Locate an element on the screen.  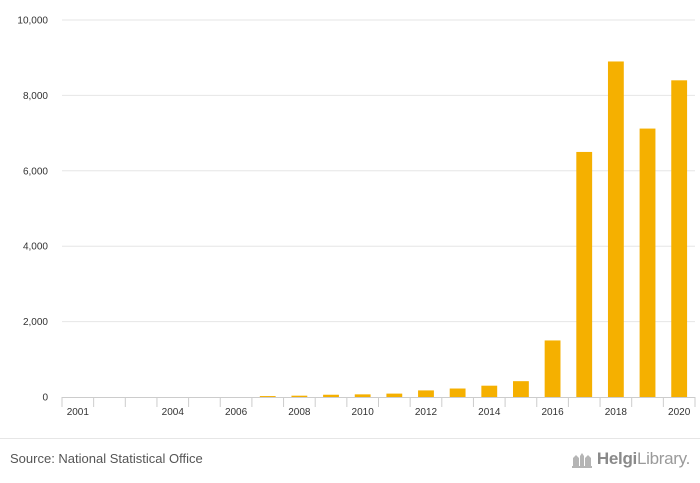
x-tick-label: 2012 is located at coordinates (426, 412).